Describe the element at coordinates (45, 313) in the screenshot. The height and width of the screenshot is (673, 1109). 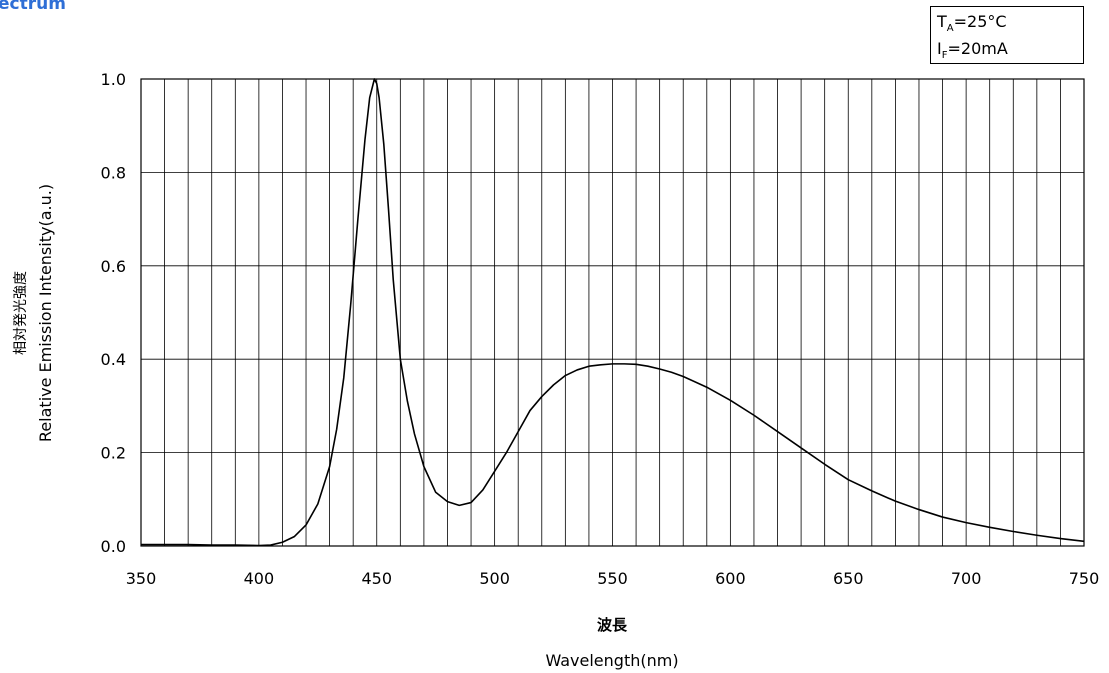
I see `y-axis-label: Relative Emission Intensity(a.u.)` at that location.